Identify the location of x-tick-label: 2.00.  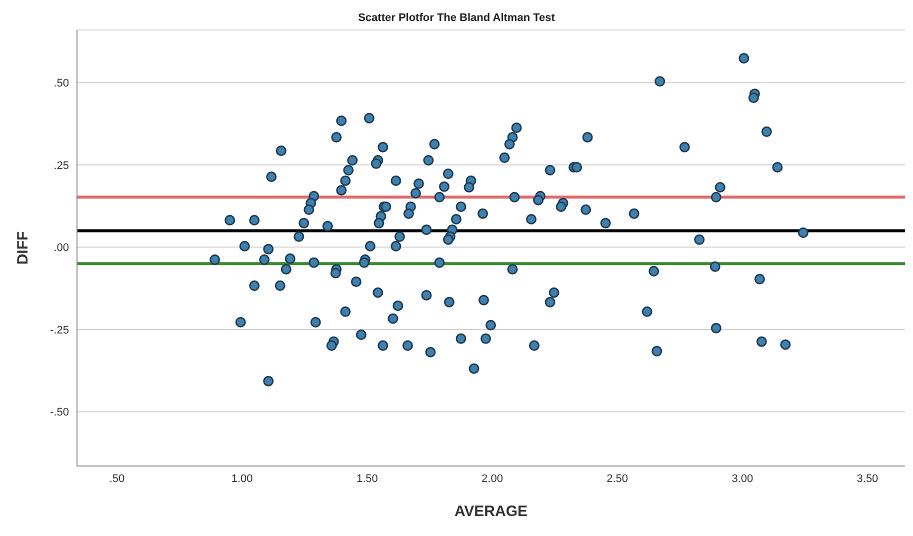
(492, 478).